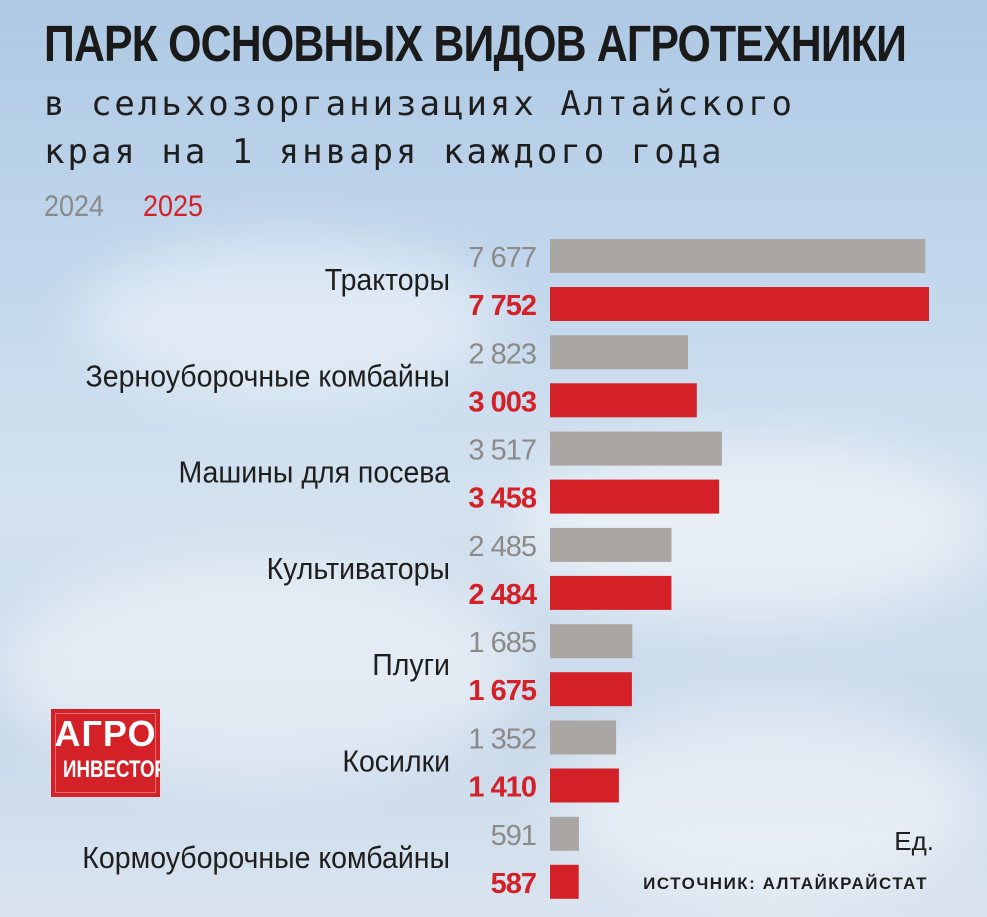 The width and height of the screenshot is (987, 917). What do you see at coordinates (502, 354) in the screenshot?
I see `value-label-2024: 2 823` at bounding box center [502, 354].